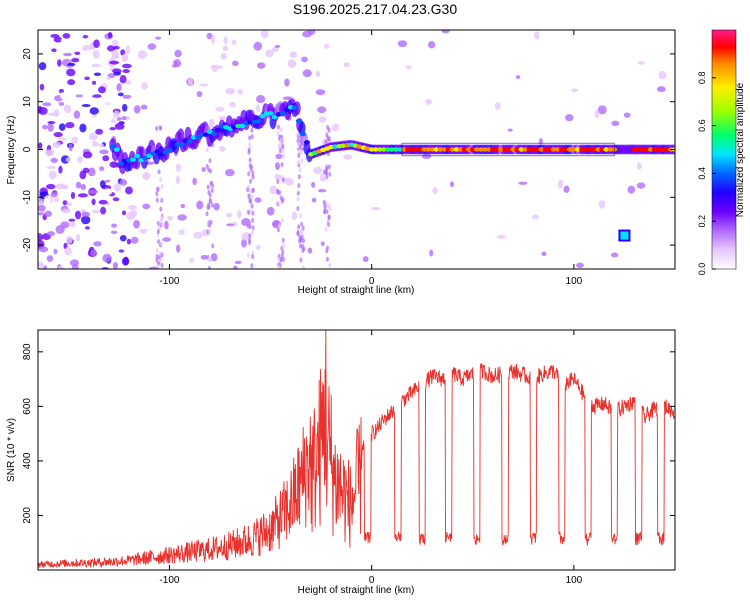 Image resolution: width=750 pixels, height=600 pixels. What do you see at coordinates (702, 173) in the screenshot?
I see `colorbar-tick-label: 0.4` at bounding box center [702, 173].